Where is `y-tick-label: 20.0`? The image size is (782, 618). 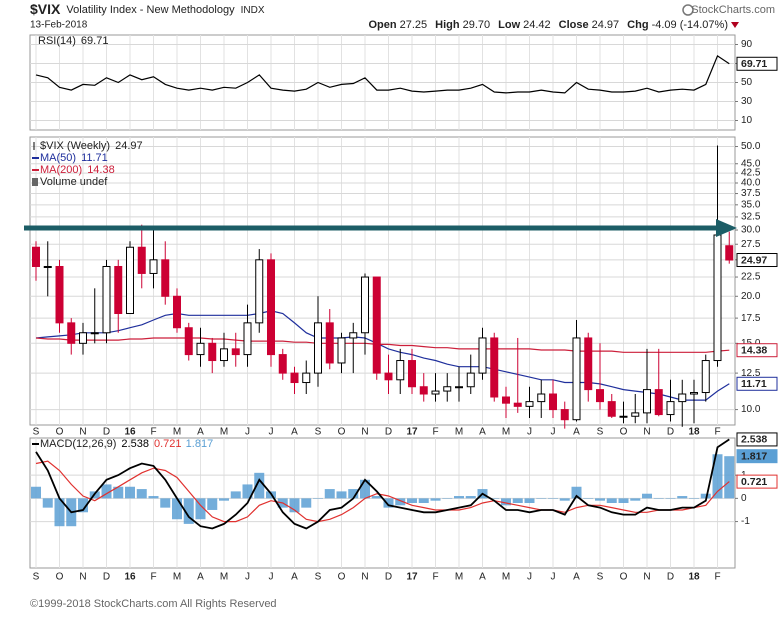
y-tick-label: 20.0 is located at coordinates (751, 296).